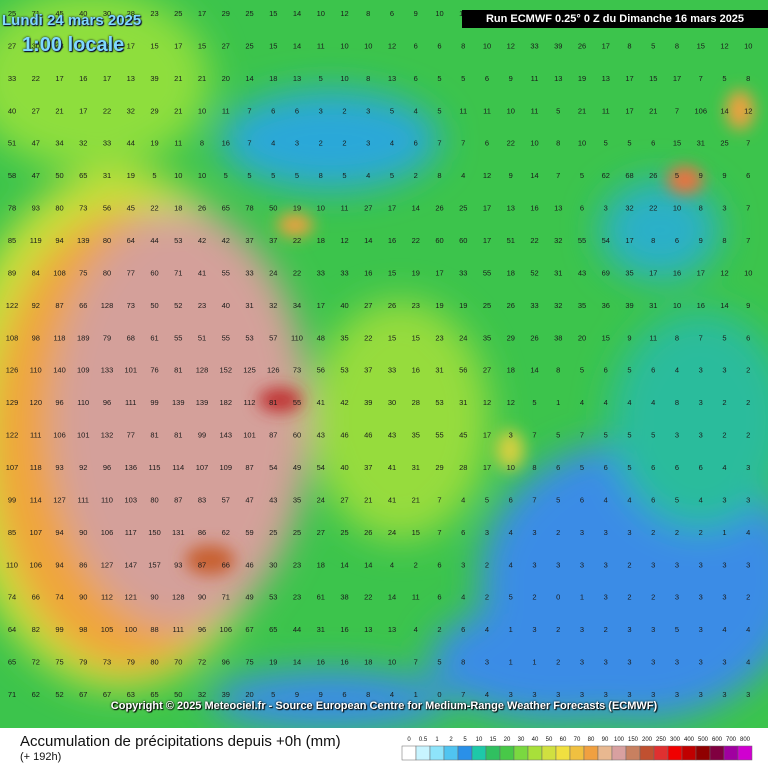 The image size is (768, 768). I want to click on grid-value: 36, so click(606, 305).